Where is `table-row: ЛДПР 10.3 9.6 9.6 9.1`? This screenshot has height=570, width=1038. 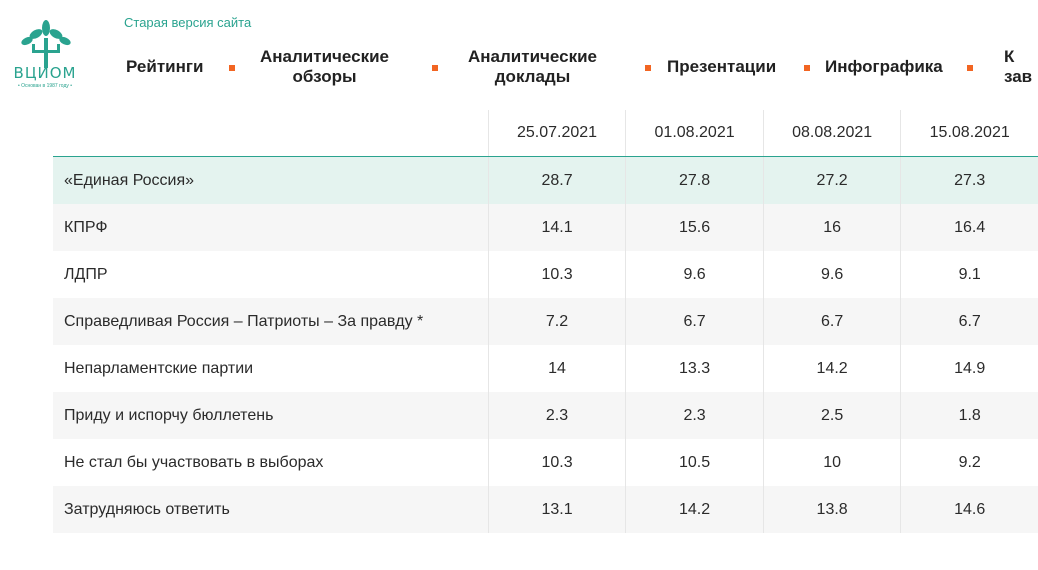 table-row: ЛДПР 10.3 9.6 9.6 9.1 is located at coordinates (545, 274).